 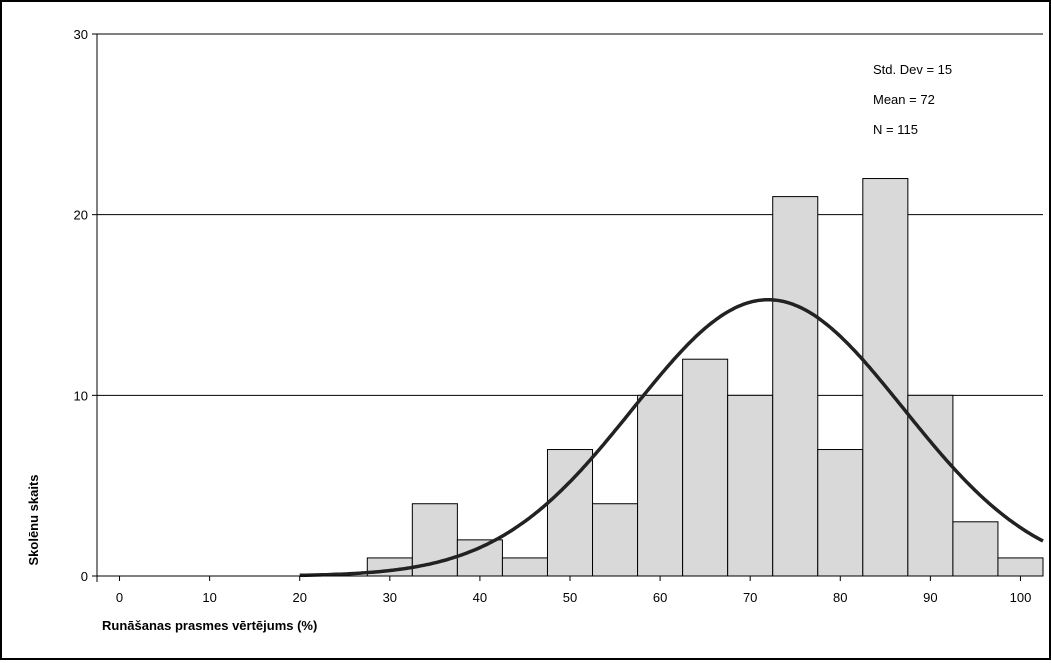 What do you see at coordinates (299, 597) in the screenshot?
I see `x-tick-label-20: 20` at bounding box center [299, 597].